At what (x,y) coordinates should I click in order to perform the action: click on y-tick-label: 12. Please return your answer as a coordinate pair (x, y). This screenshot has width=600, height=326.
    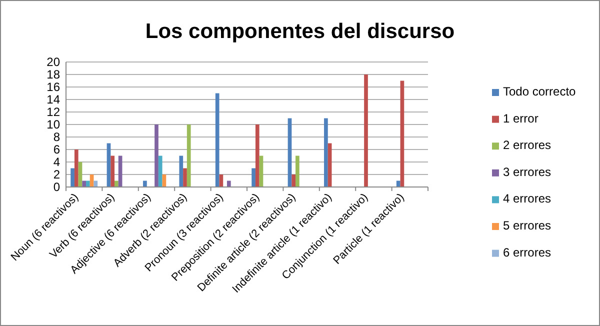
    Looking at the image, I should click on (53, 111).